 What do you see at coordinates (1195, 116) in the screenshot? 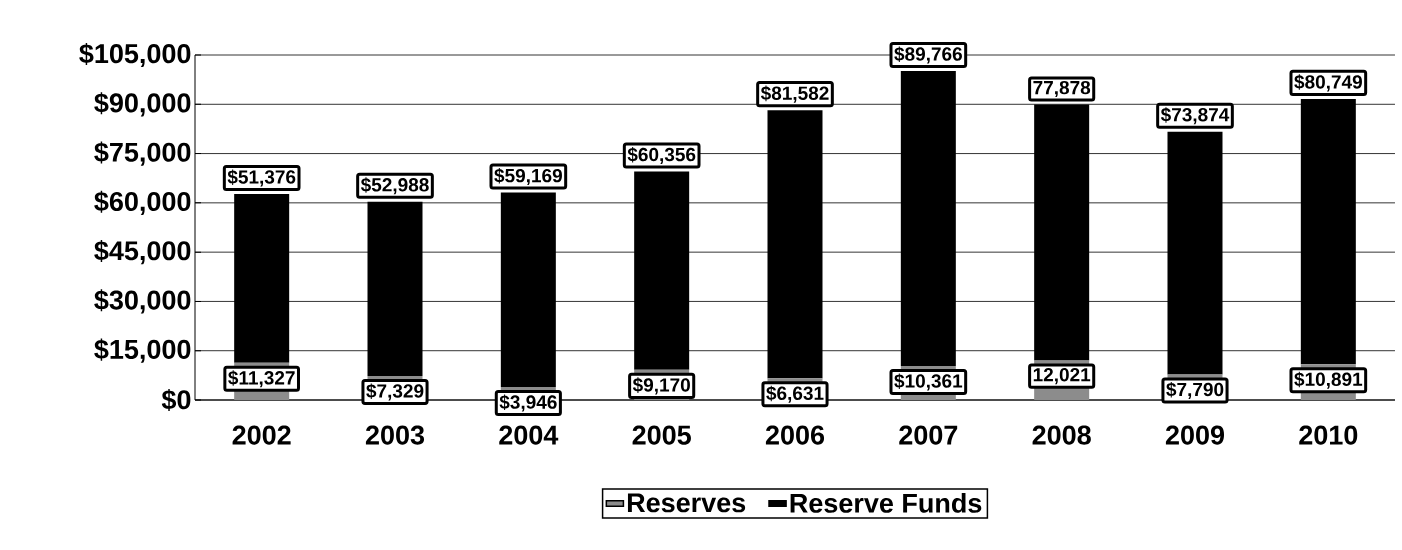
I see `data-label: $73,874` at bounding box center [1195, 116].